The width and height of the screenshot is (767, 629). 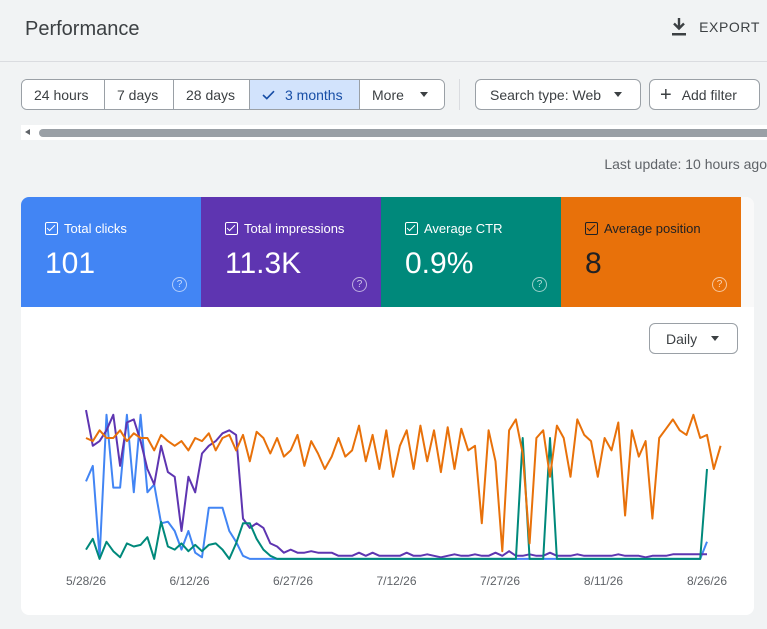 I want to click on export-button: EXPORT, so click(x=715, y=27).